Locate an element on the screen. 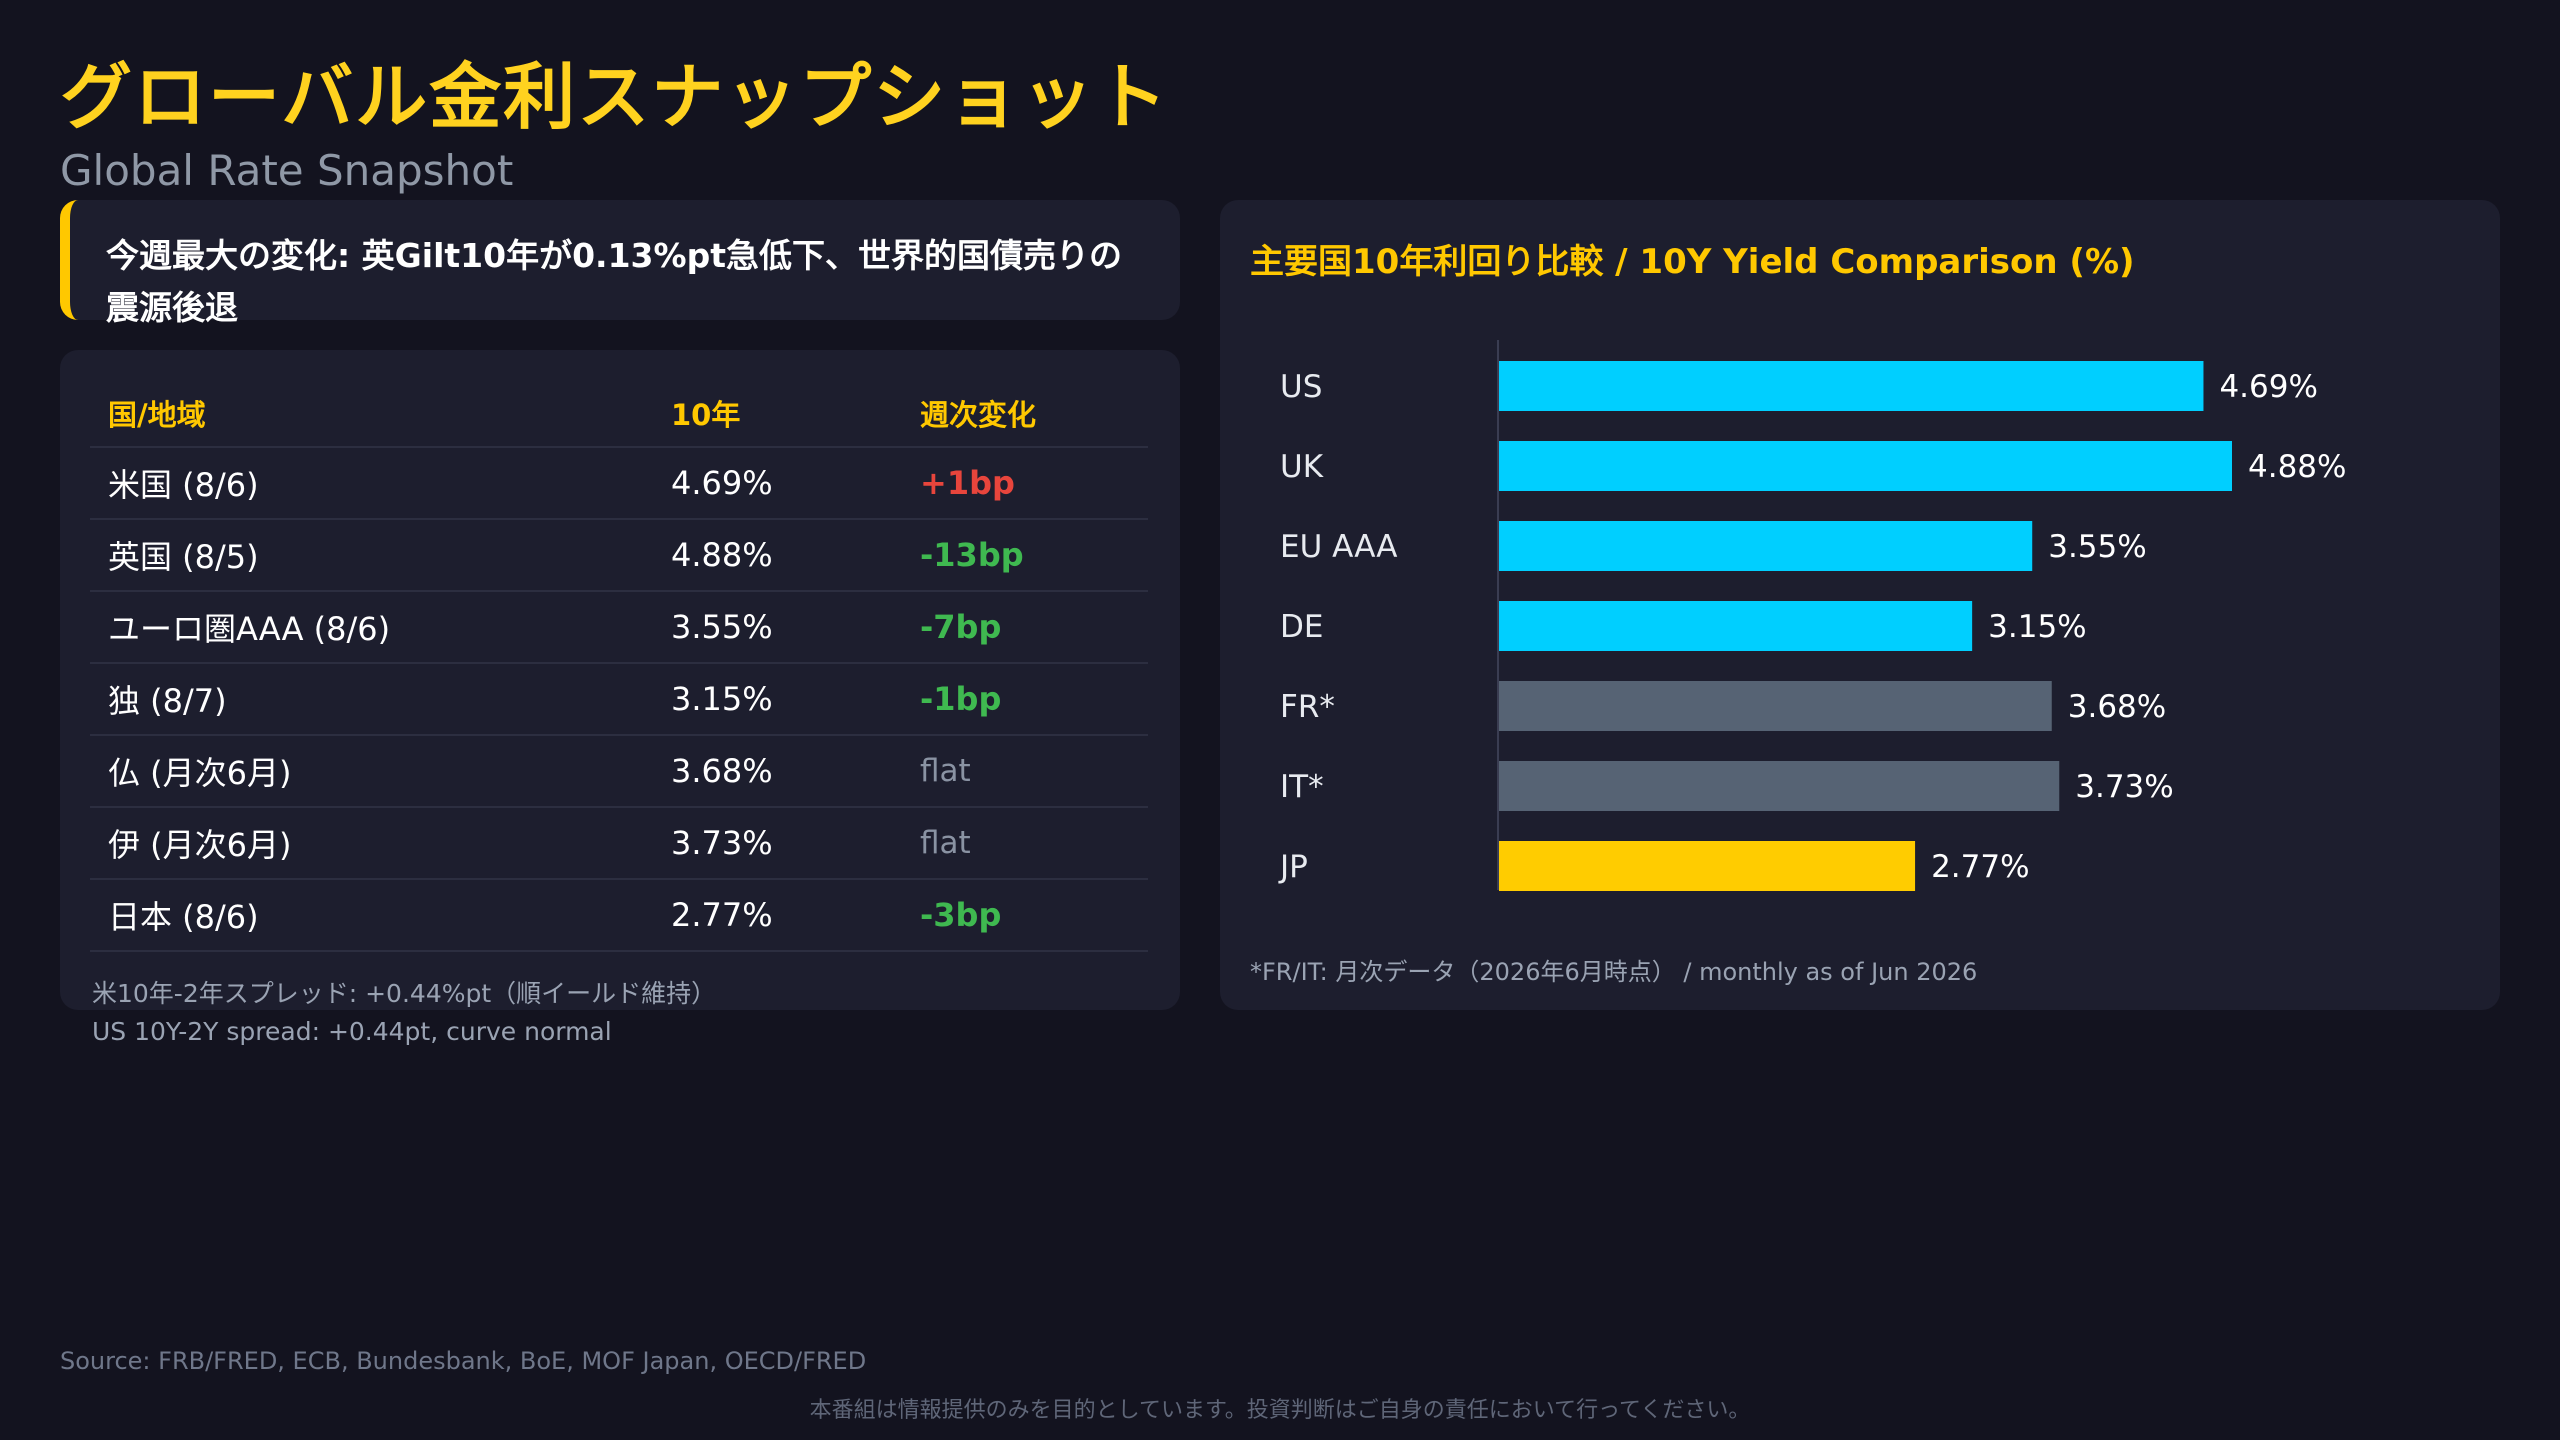 The height and width of the screenshot is (1440, 2560). cell-country: ユーロ圏AAA (8/6) is located at coordinates (371, 627).